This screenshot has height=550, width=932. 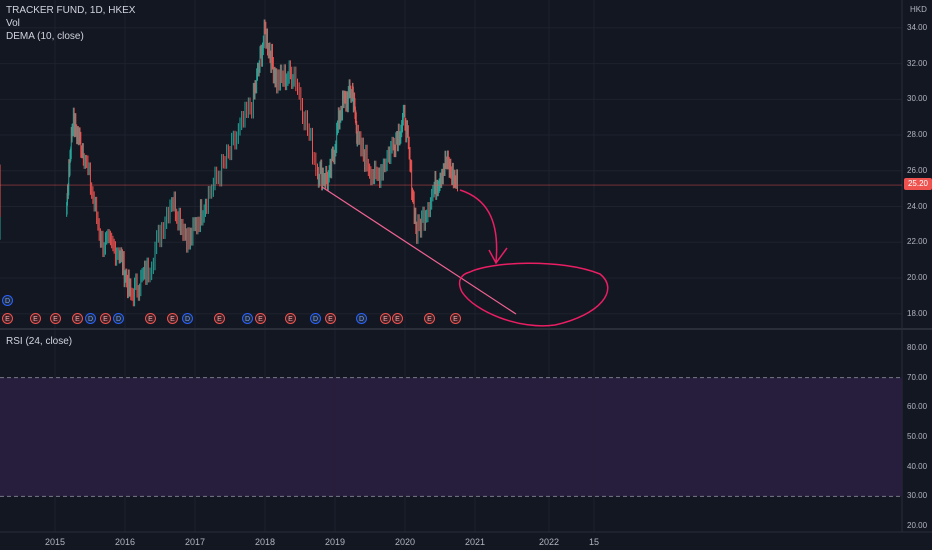 I want to click on arrow-head-drawing, so click(x=498, y=256).